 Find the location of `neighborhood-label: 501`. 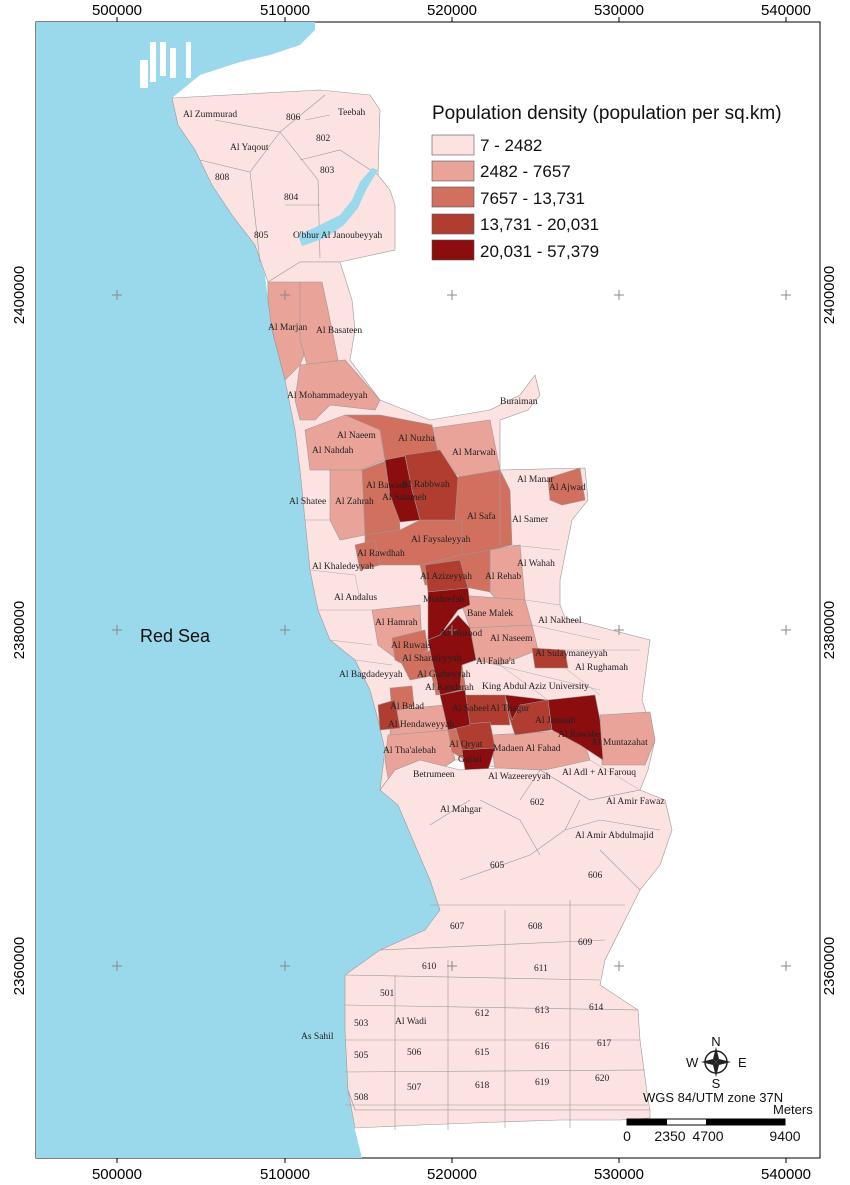

neighborhood-label: 501 is located at coordinates (387, 994).